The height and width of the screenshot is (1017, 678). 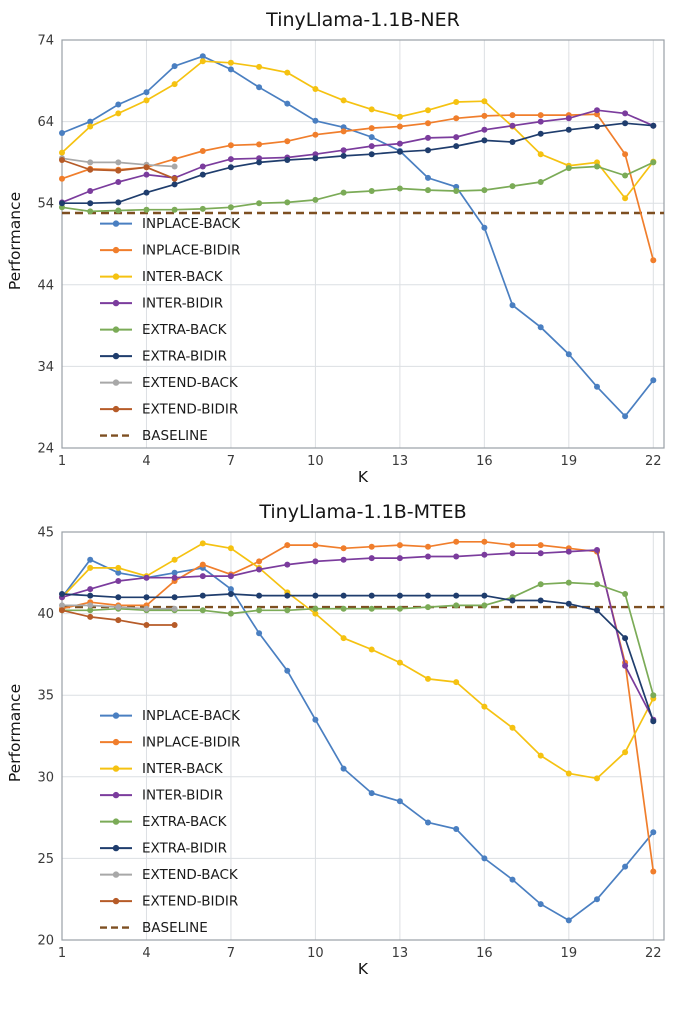 I want to click on x-tick-label: 7, so click(x=231, y=953).